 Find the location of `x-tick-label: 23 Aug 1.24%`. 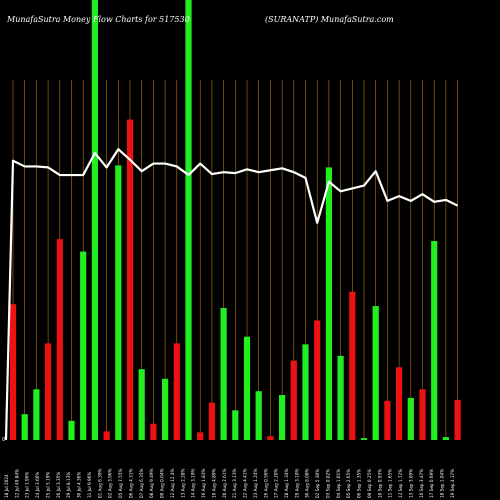

x-tick-label: 23 Aug 1.24% is located at coordinates (255, 483).